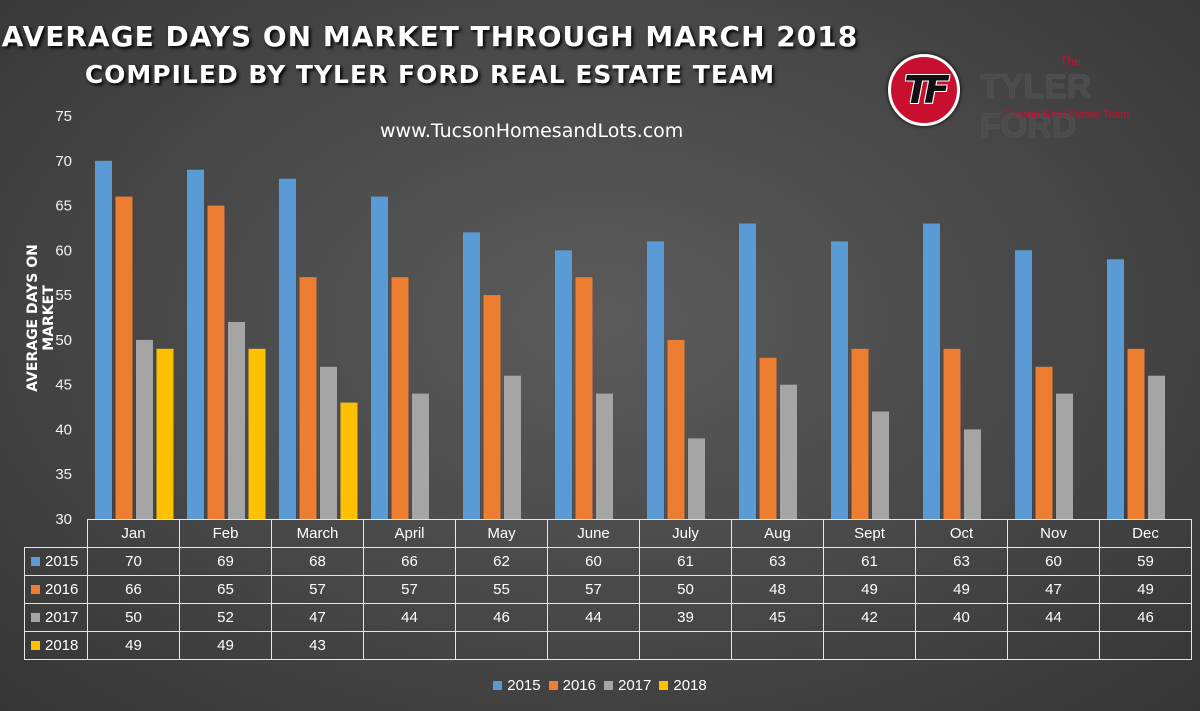 This screenshot has width=1200, height=711. What do you see at coordinates (430, 74) in the screenshot?
I see `chart-subtitle: COMPILED BY TYLER FORD REAL ESTATE TEAM` at bounding box center [430, 74].